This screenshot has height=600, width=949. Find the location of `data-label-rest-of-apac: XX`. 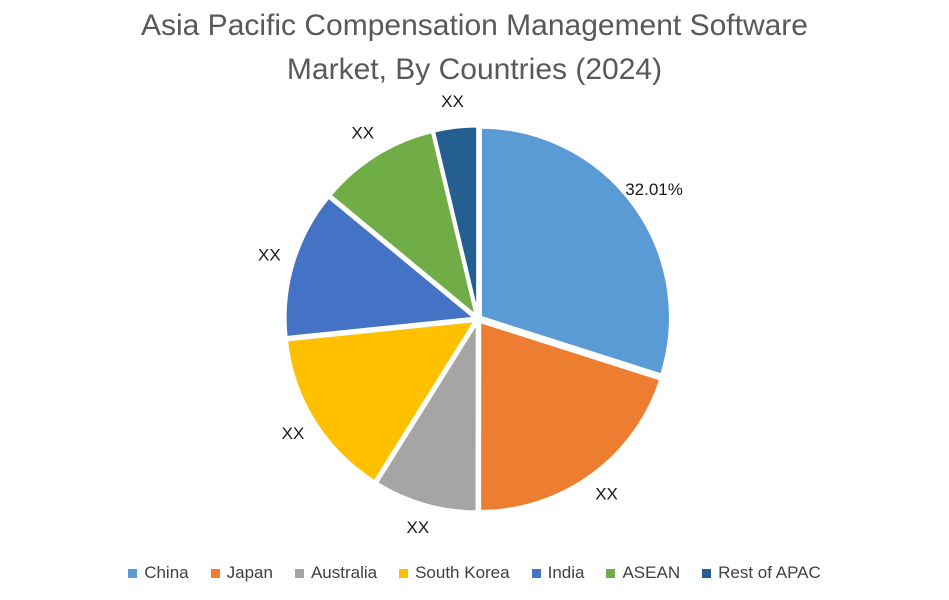

data-label-rest-of-apac: XX is located at coordinates (452, 101).